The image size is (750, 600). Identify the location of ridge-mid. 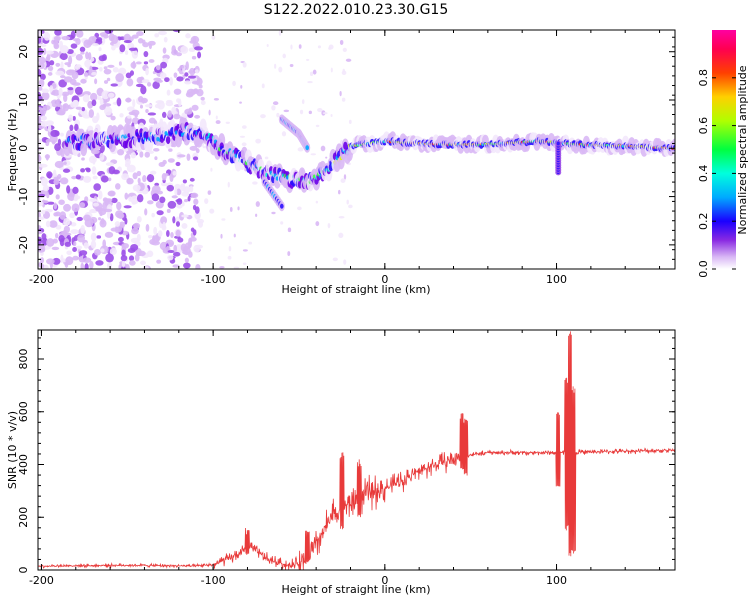
(345, 145).